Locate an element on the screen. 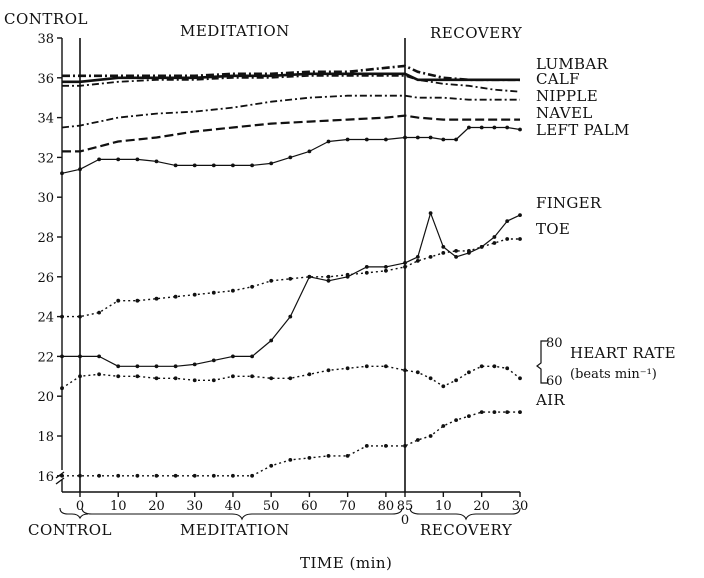  phase-top-recovery: RECOVERY is located at coordinates (476, 33).